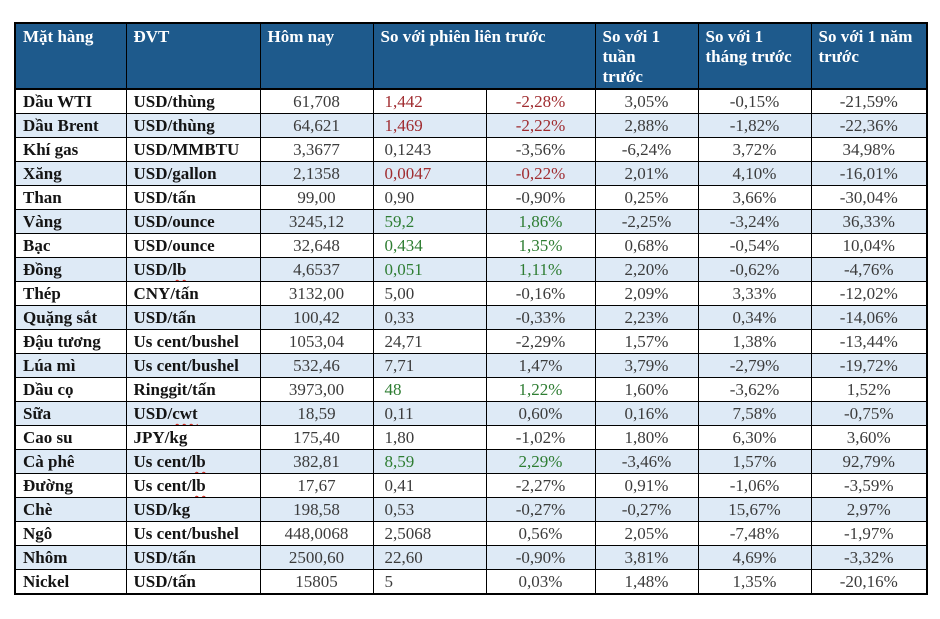  What do you see at coordinates (70, 245) in the screenshot?
I see `commodity-cell: Bạc` at bounding box center [70, 245].